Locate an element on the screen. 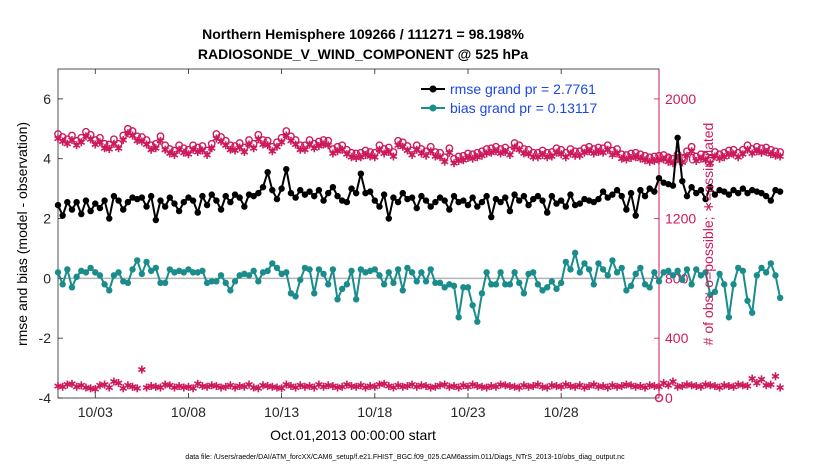  legend-swatch-dot is located at coordinates (433, 89).